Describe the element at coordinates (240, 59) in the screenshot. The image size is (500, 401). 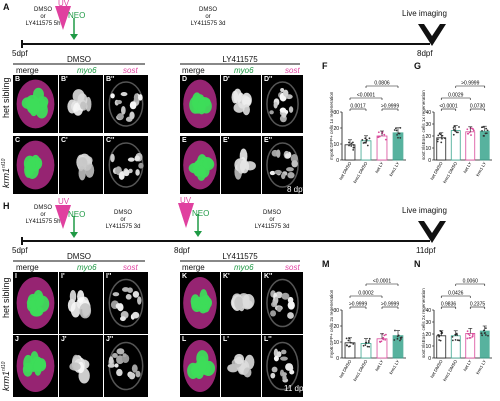
I see `group-header-ly: LY411575` at that location.